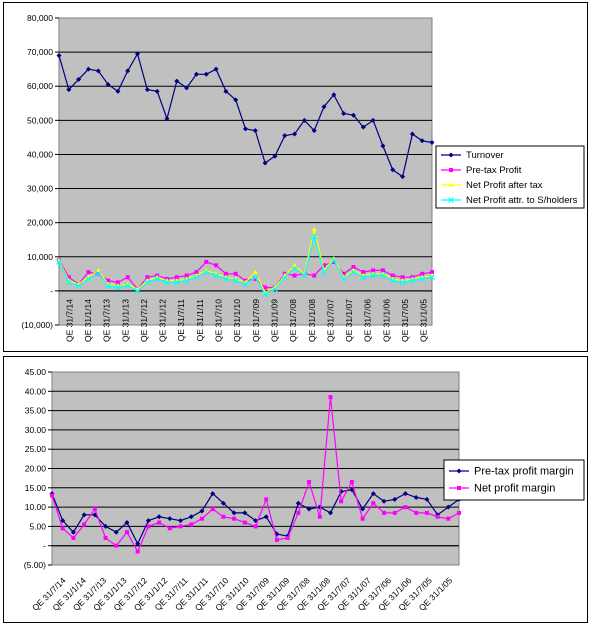  What do you see at coordinates (522, 200) in the screenshot?
I see `legend-label: Net Profit attr. to S/holders` at bounding box center [522, 200].